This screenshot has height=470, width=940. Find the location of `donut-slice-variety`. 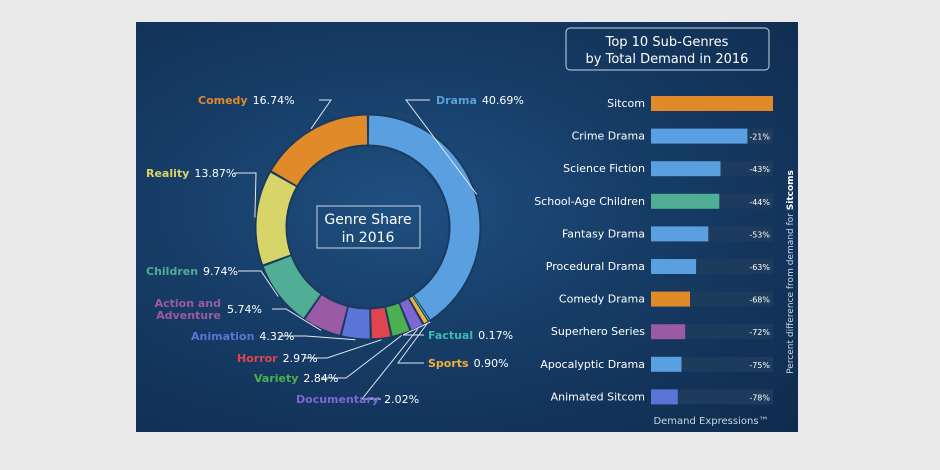

donut-slice-variety is located at coordinates (397, 319).